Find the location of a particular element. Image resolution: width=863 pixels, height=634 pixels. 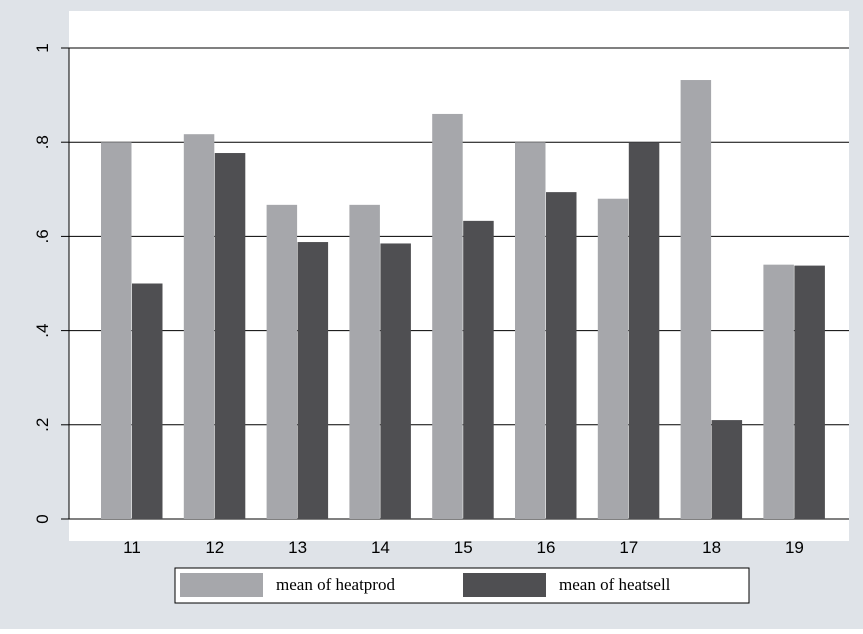

legend-label-heatprod: mean of heatprod is located at coordinates (335, 584).